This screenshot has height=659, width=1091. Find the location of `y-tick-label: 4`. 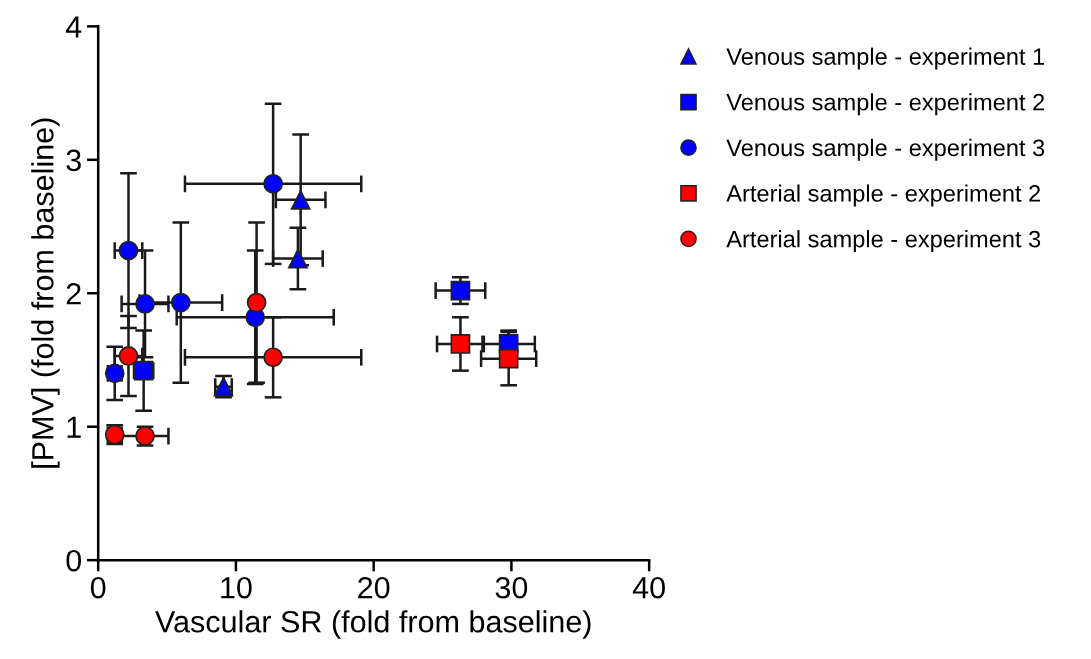

y-tick-label: 4 is located at coordinates (73, 27).